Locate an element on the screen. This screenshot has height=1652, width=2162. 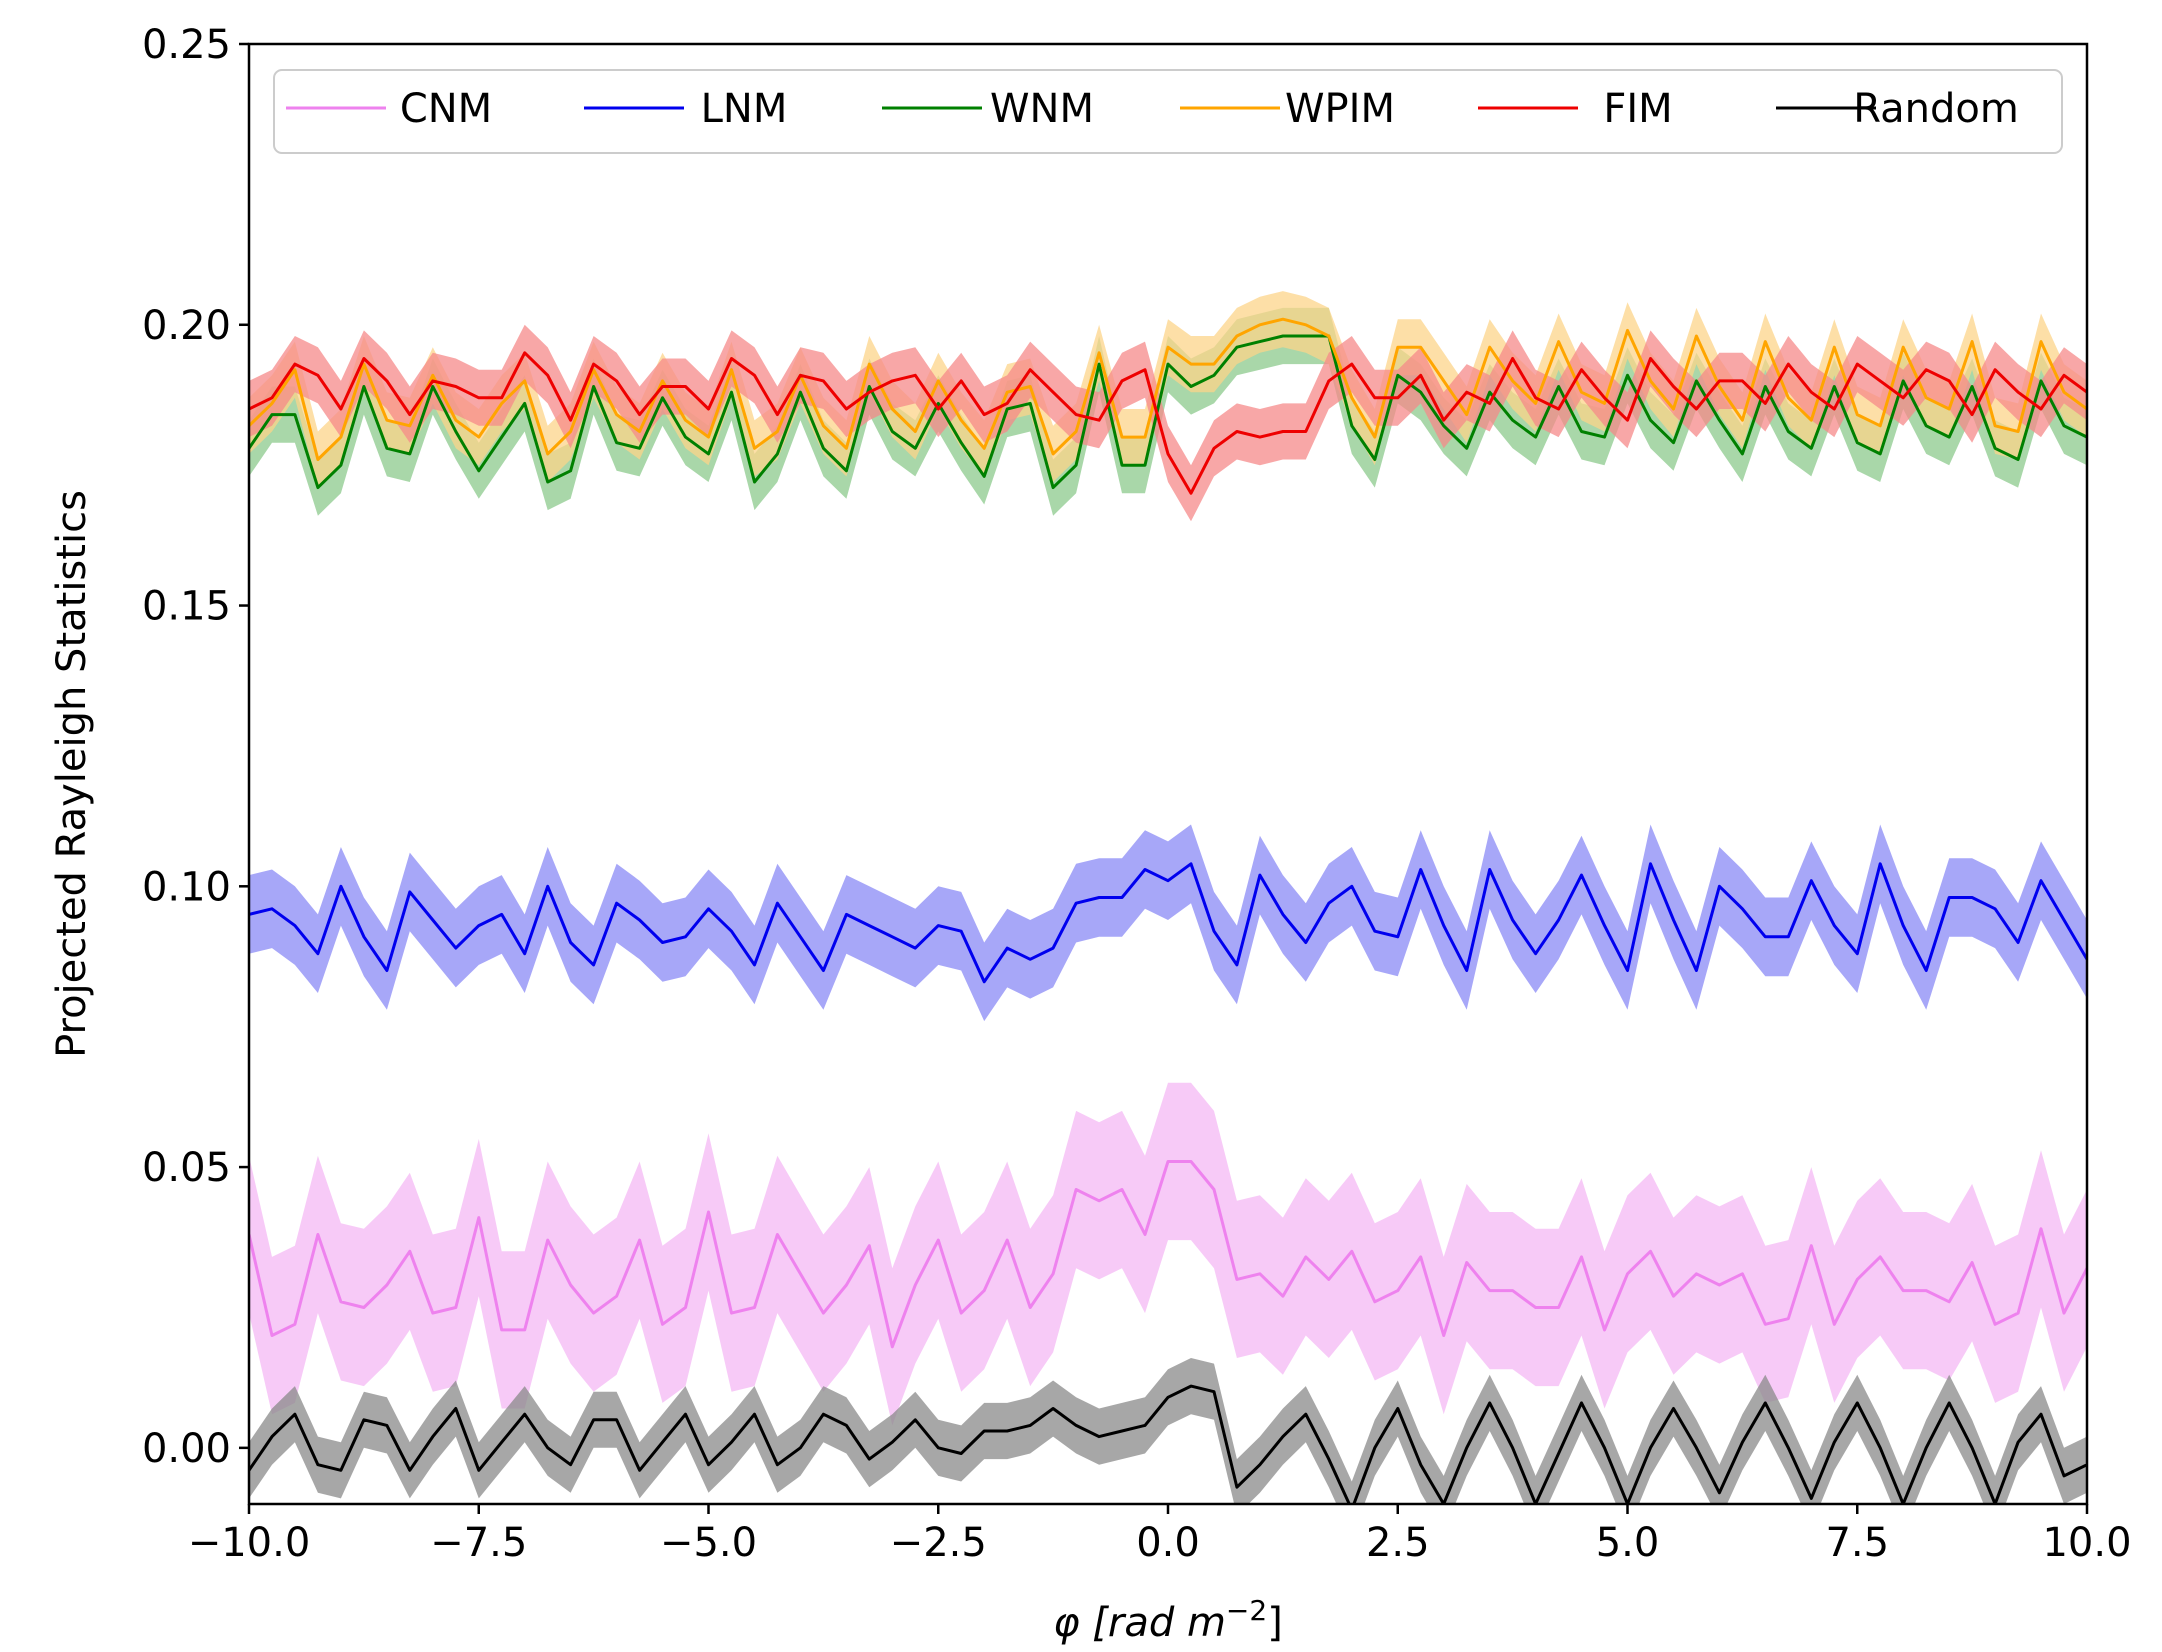
x-axis-label-close: ] is located at coordinates (1275, 1623).